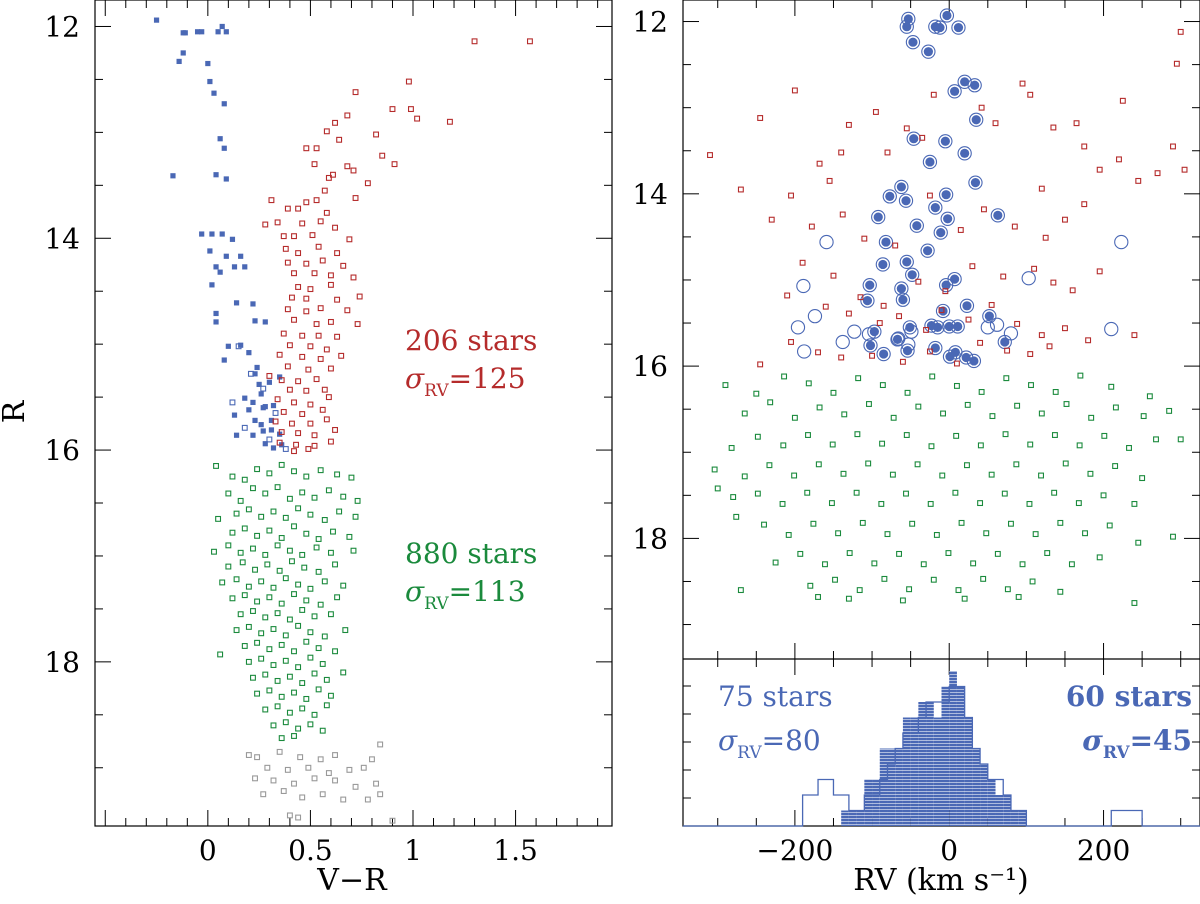  Describe the element at coordinates (515, 850) in the screenshot. I see `cmd-x-tick-label: 1.5` at that location.